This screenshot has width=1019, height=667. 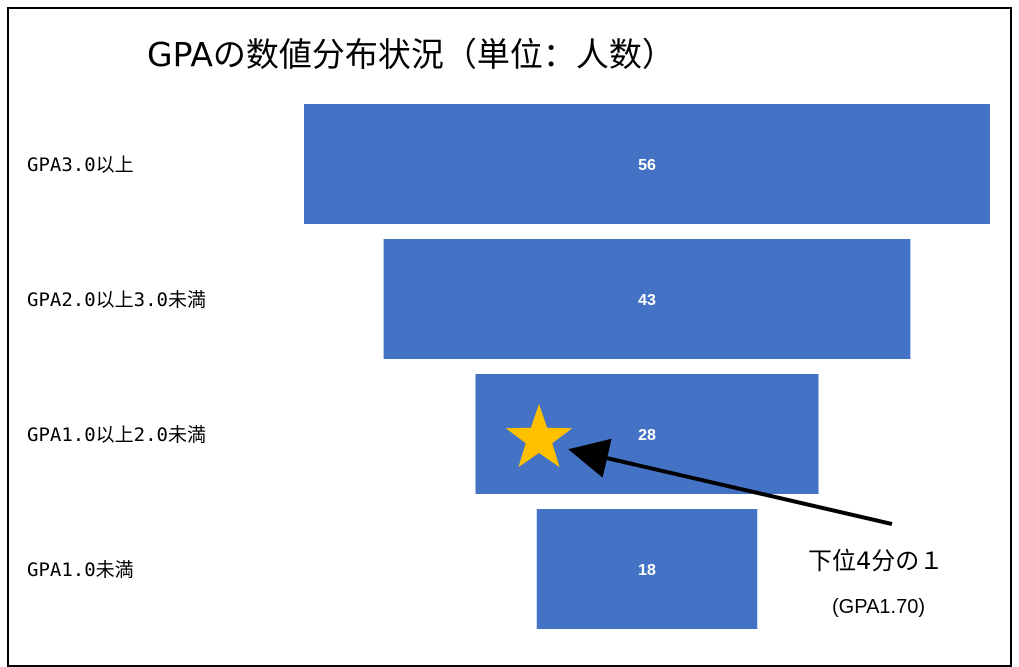 I want to click on value-labels: 56 43 28 18, so click(x=647, y=368).